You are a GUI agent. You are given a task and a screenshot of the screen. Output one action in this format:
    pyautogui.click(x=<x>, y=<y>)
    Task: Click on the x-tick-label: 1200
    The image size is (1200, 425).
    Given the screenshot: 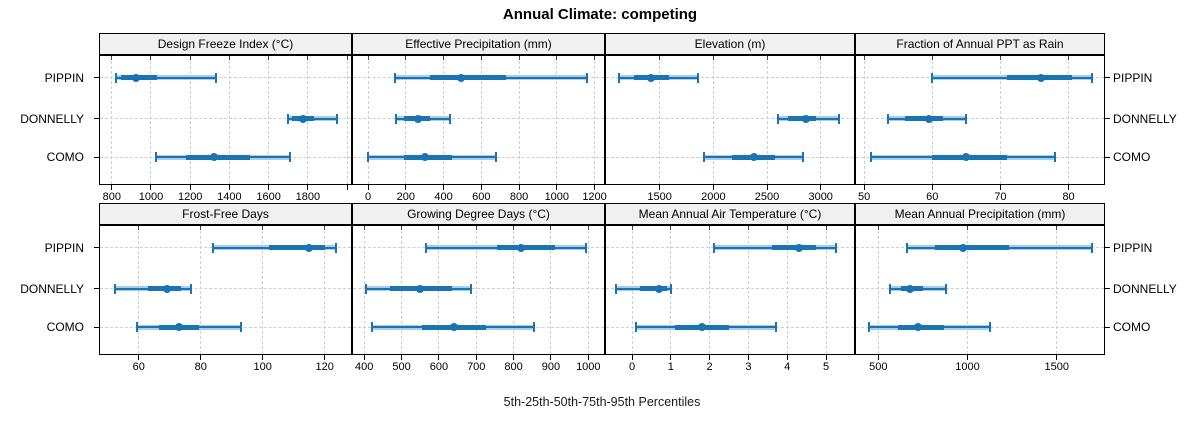 What is the action you would take?
    pyautogui.click(x=594, y=197)
    